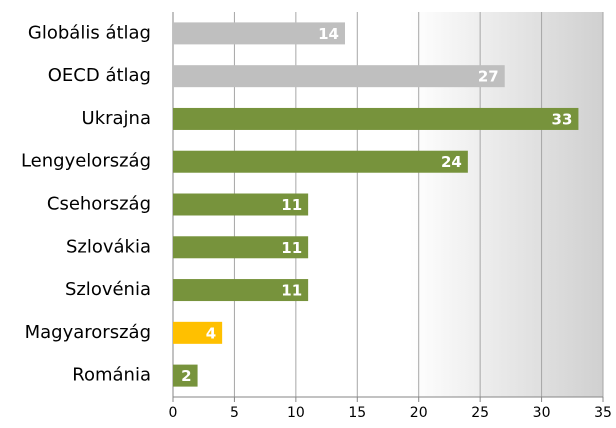  What do you see at coordinates (357, 413) in the screenshot?
I see `x-tick-label: 15` at bounding box center [357, 413].